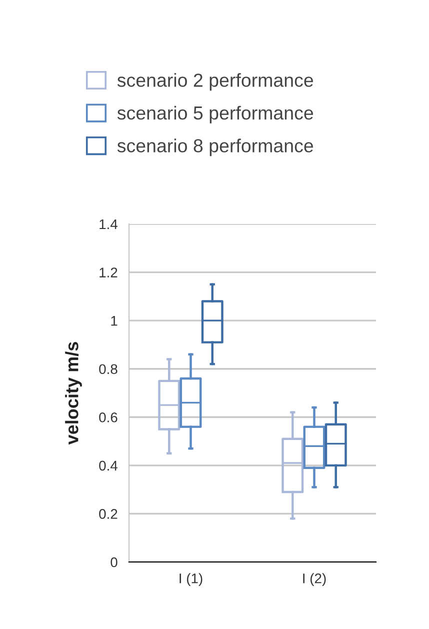 This screenshot has width=429, height=629. What do you see at coordinates (215, 115) in the screenshot?
I see `legend-label: scenario 5 performance` at bounding box center [215, 115].